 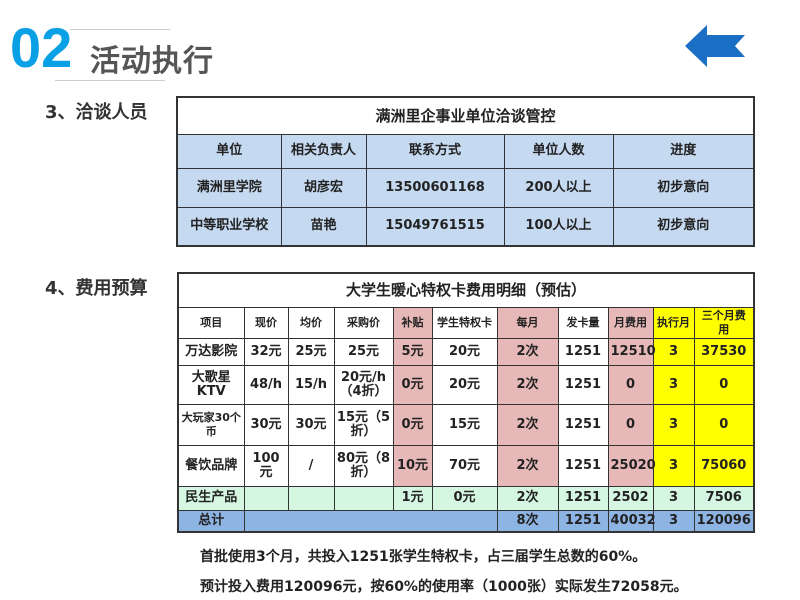 What do you see at coordinates (41, 47) in the screenshot?
I see `section-number: 02` at bounding box center [41, 47].